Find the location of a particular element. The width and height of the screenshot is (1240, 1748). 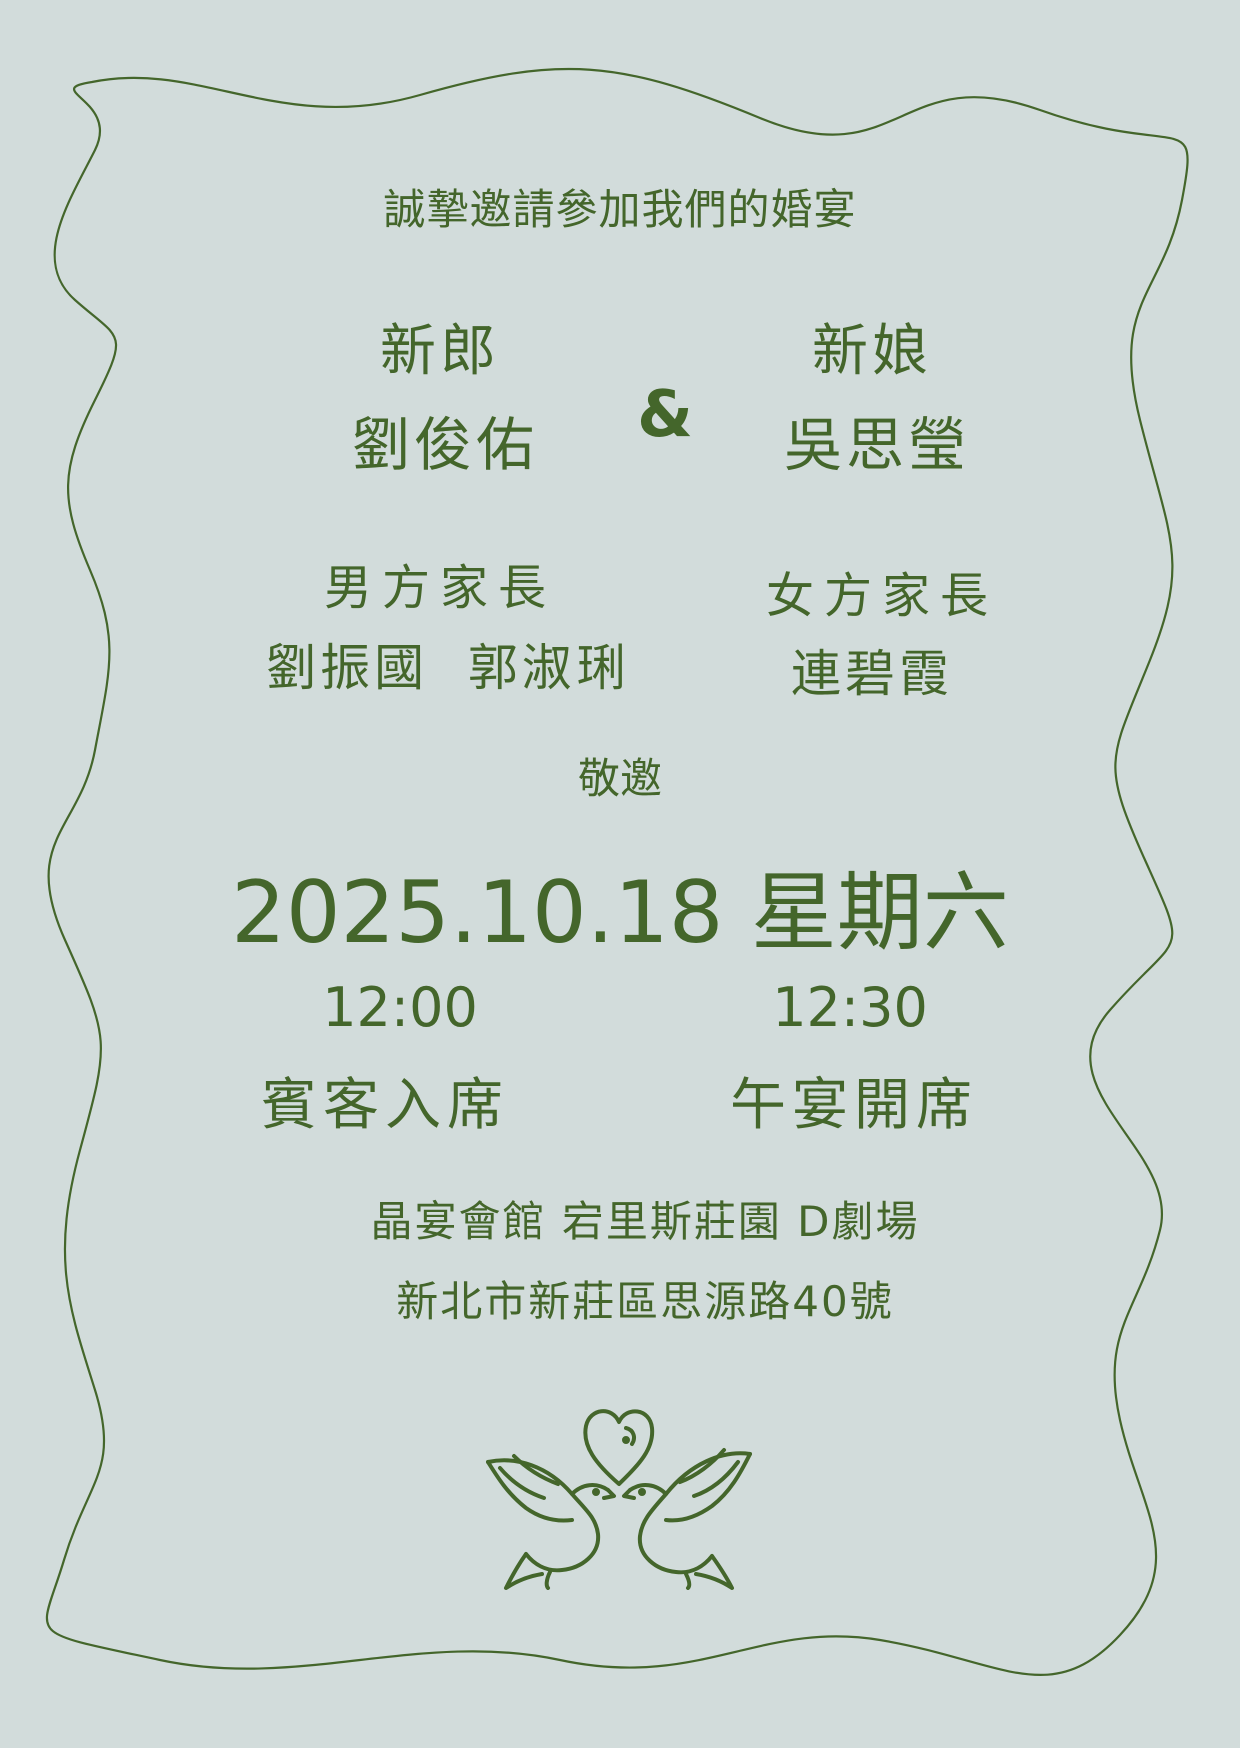

ampersand: & is located at coordinates (665, 415).